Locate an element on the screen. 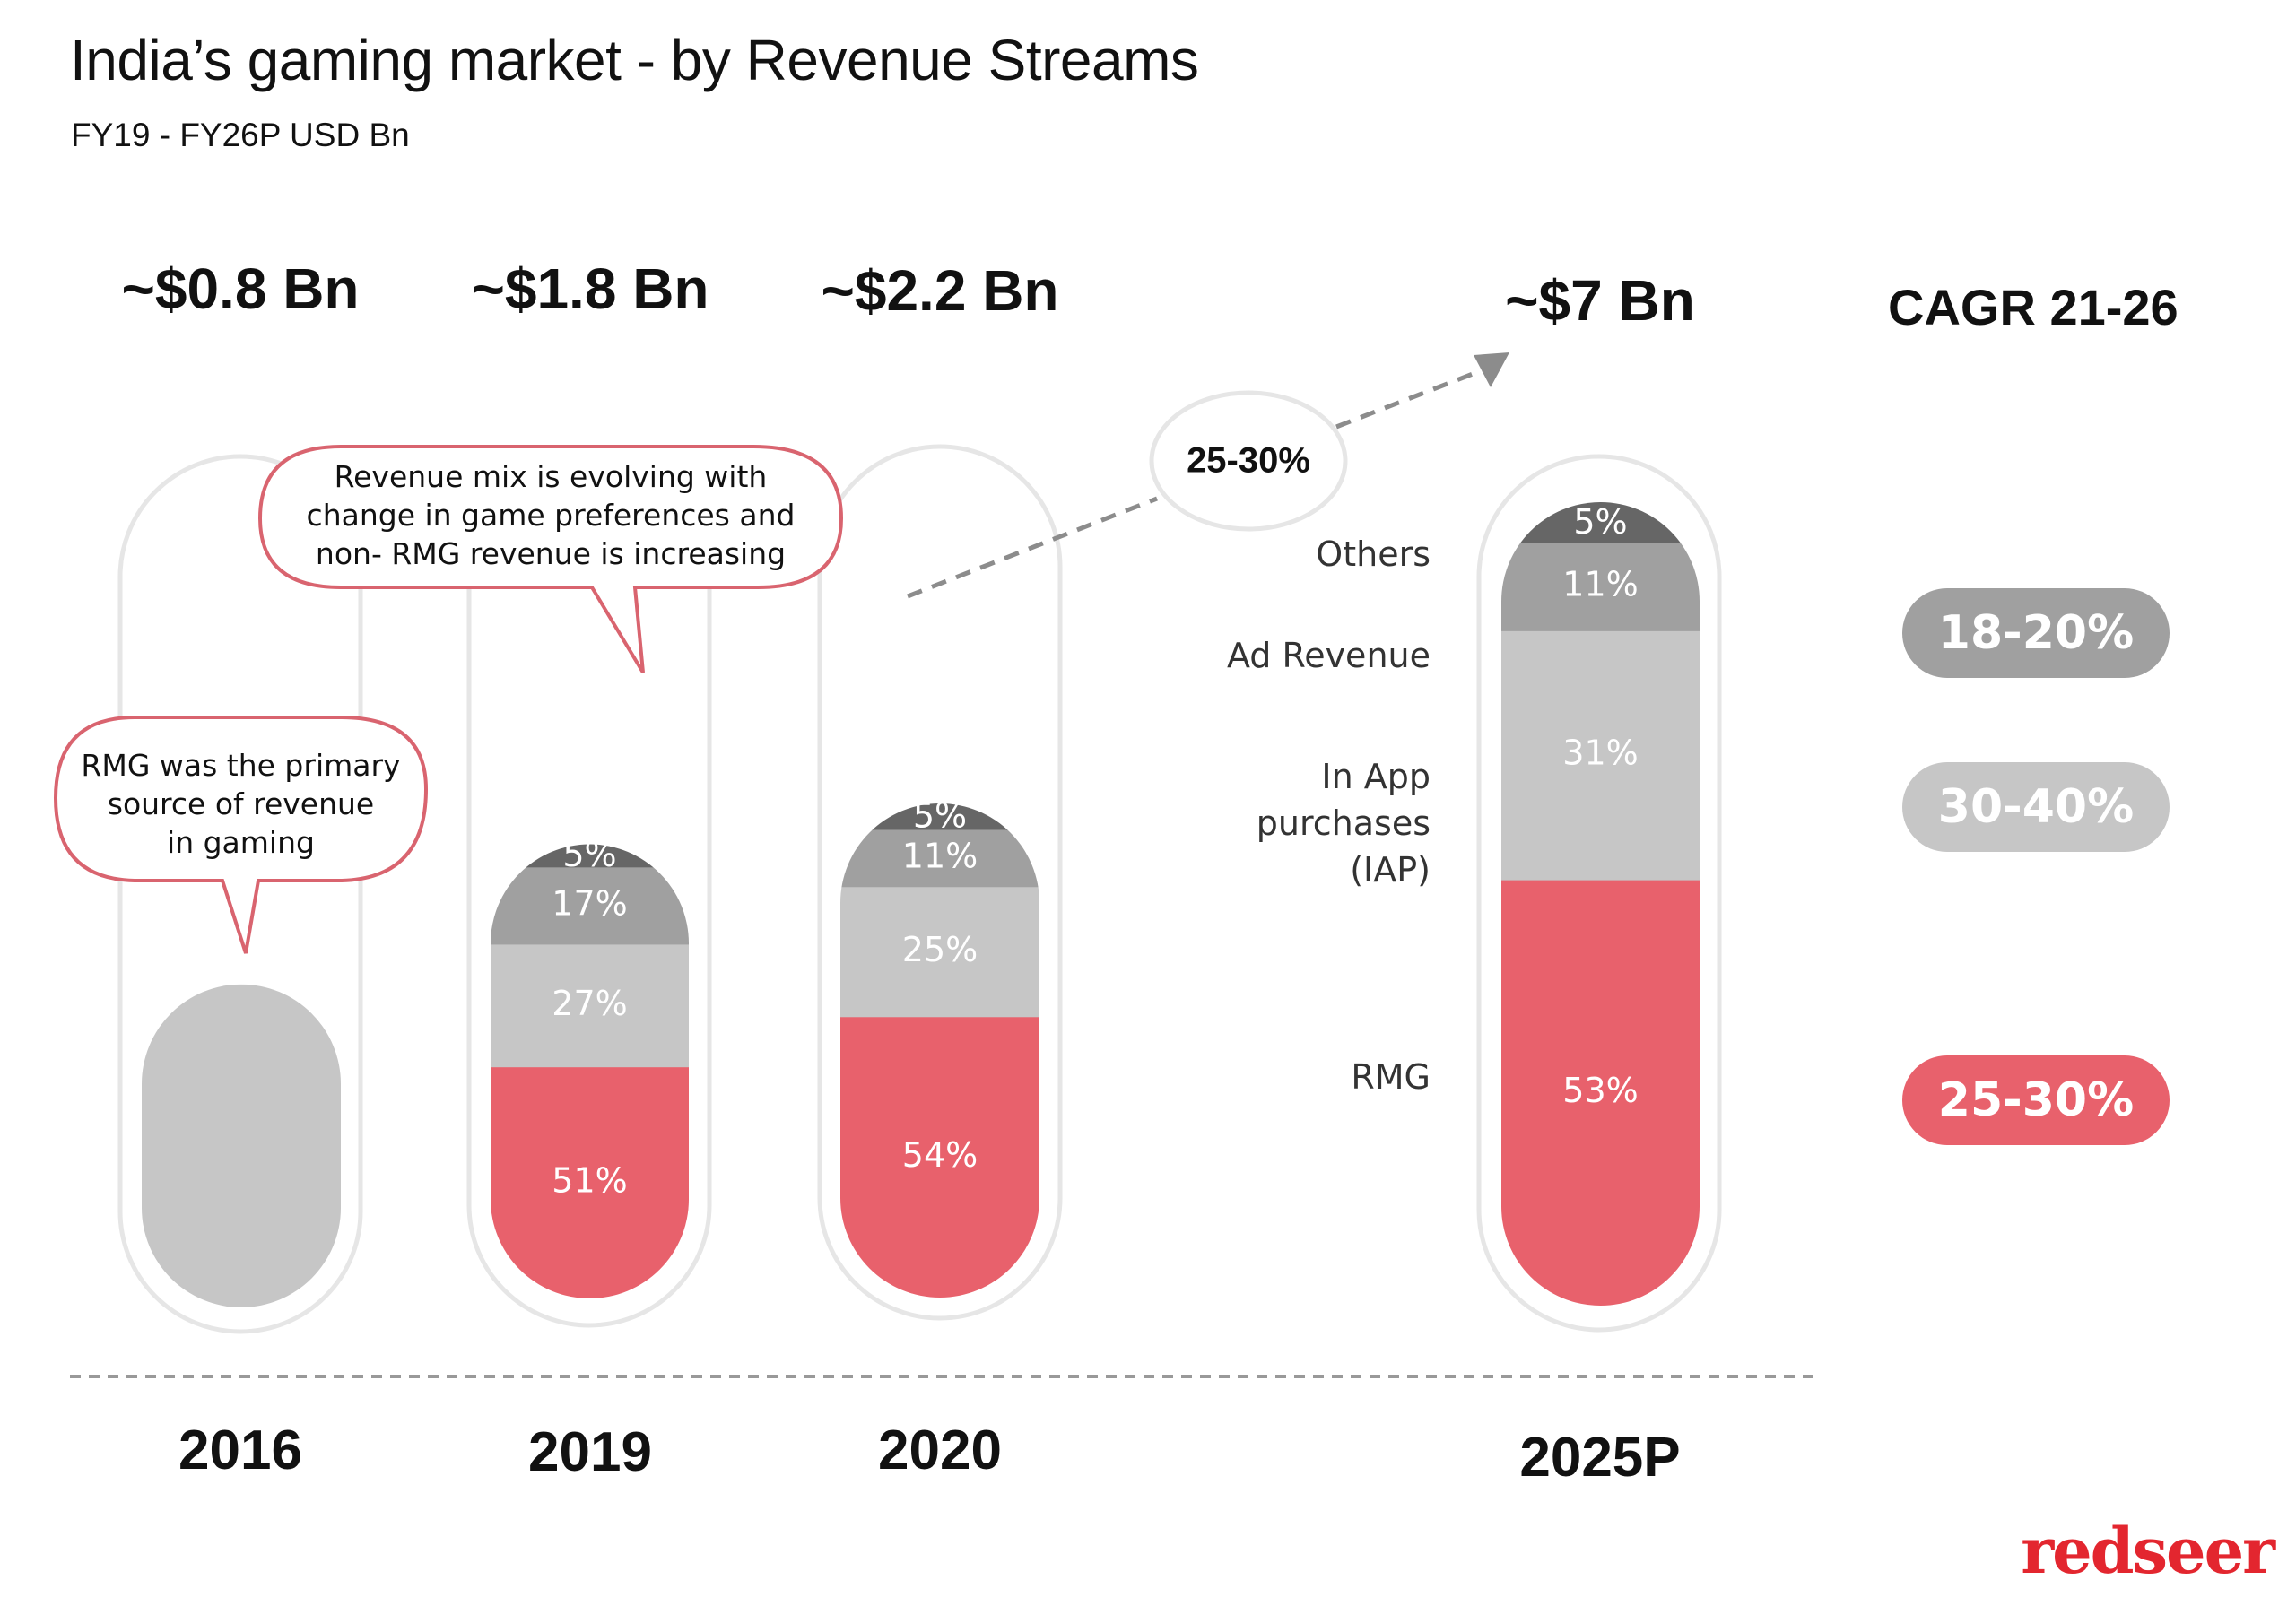  segment-label-rmg-2025P: 53% is located at coordinates (1600, 1090).